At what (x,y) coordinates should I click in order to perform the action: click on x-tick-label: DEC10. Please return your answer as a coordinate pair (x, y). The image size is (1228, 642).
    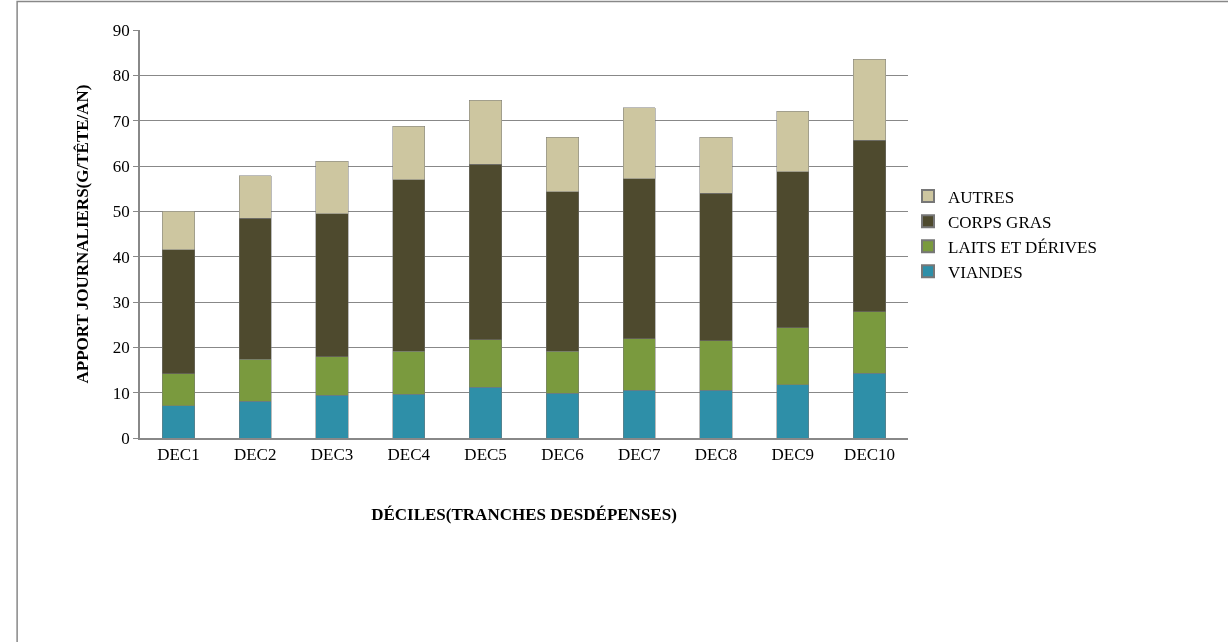
    Looking at the image, I should click on (870, 455).